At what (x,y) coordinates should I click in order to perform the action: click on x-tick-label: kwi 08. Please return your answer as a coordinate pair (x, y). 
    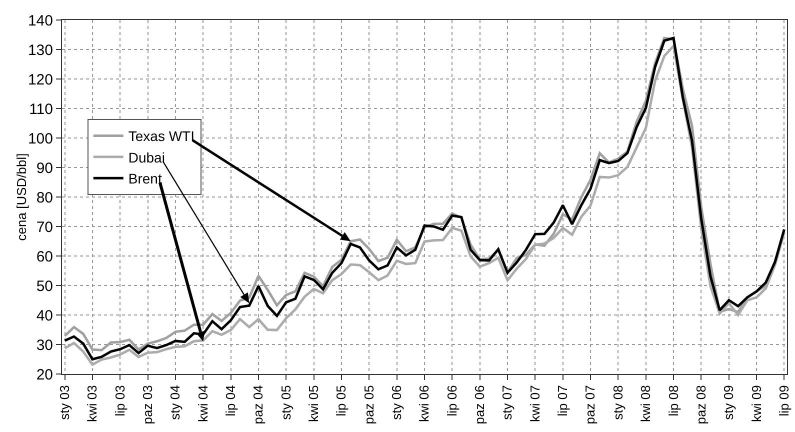
    Looking at the image, I should click on (646, 403).